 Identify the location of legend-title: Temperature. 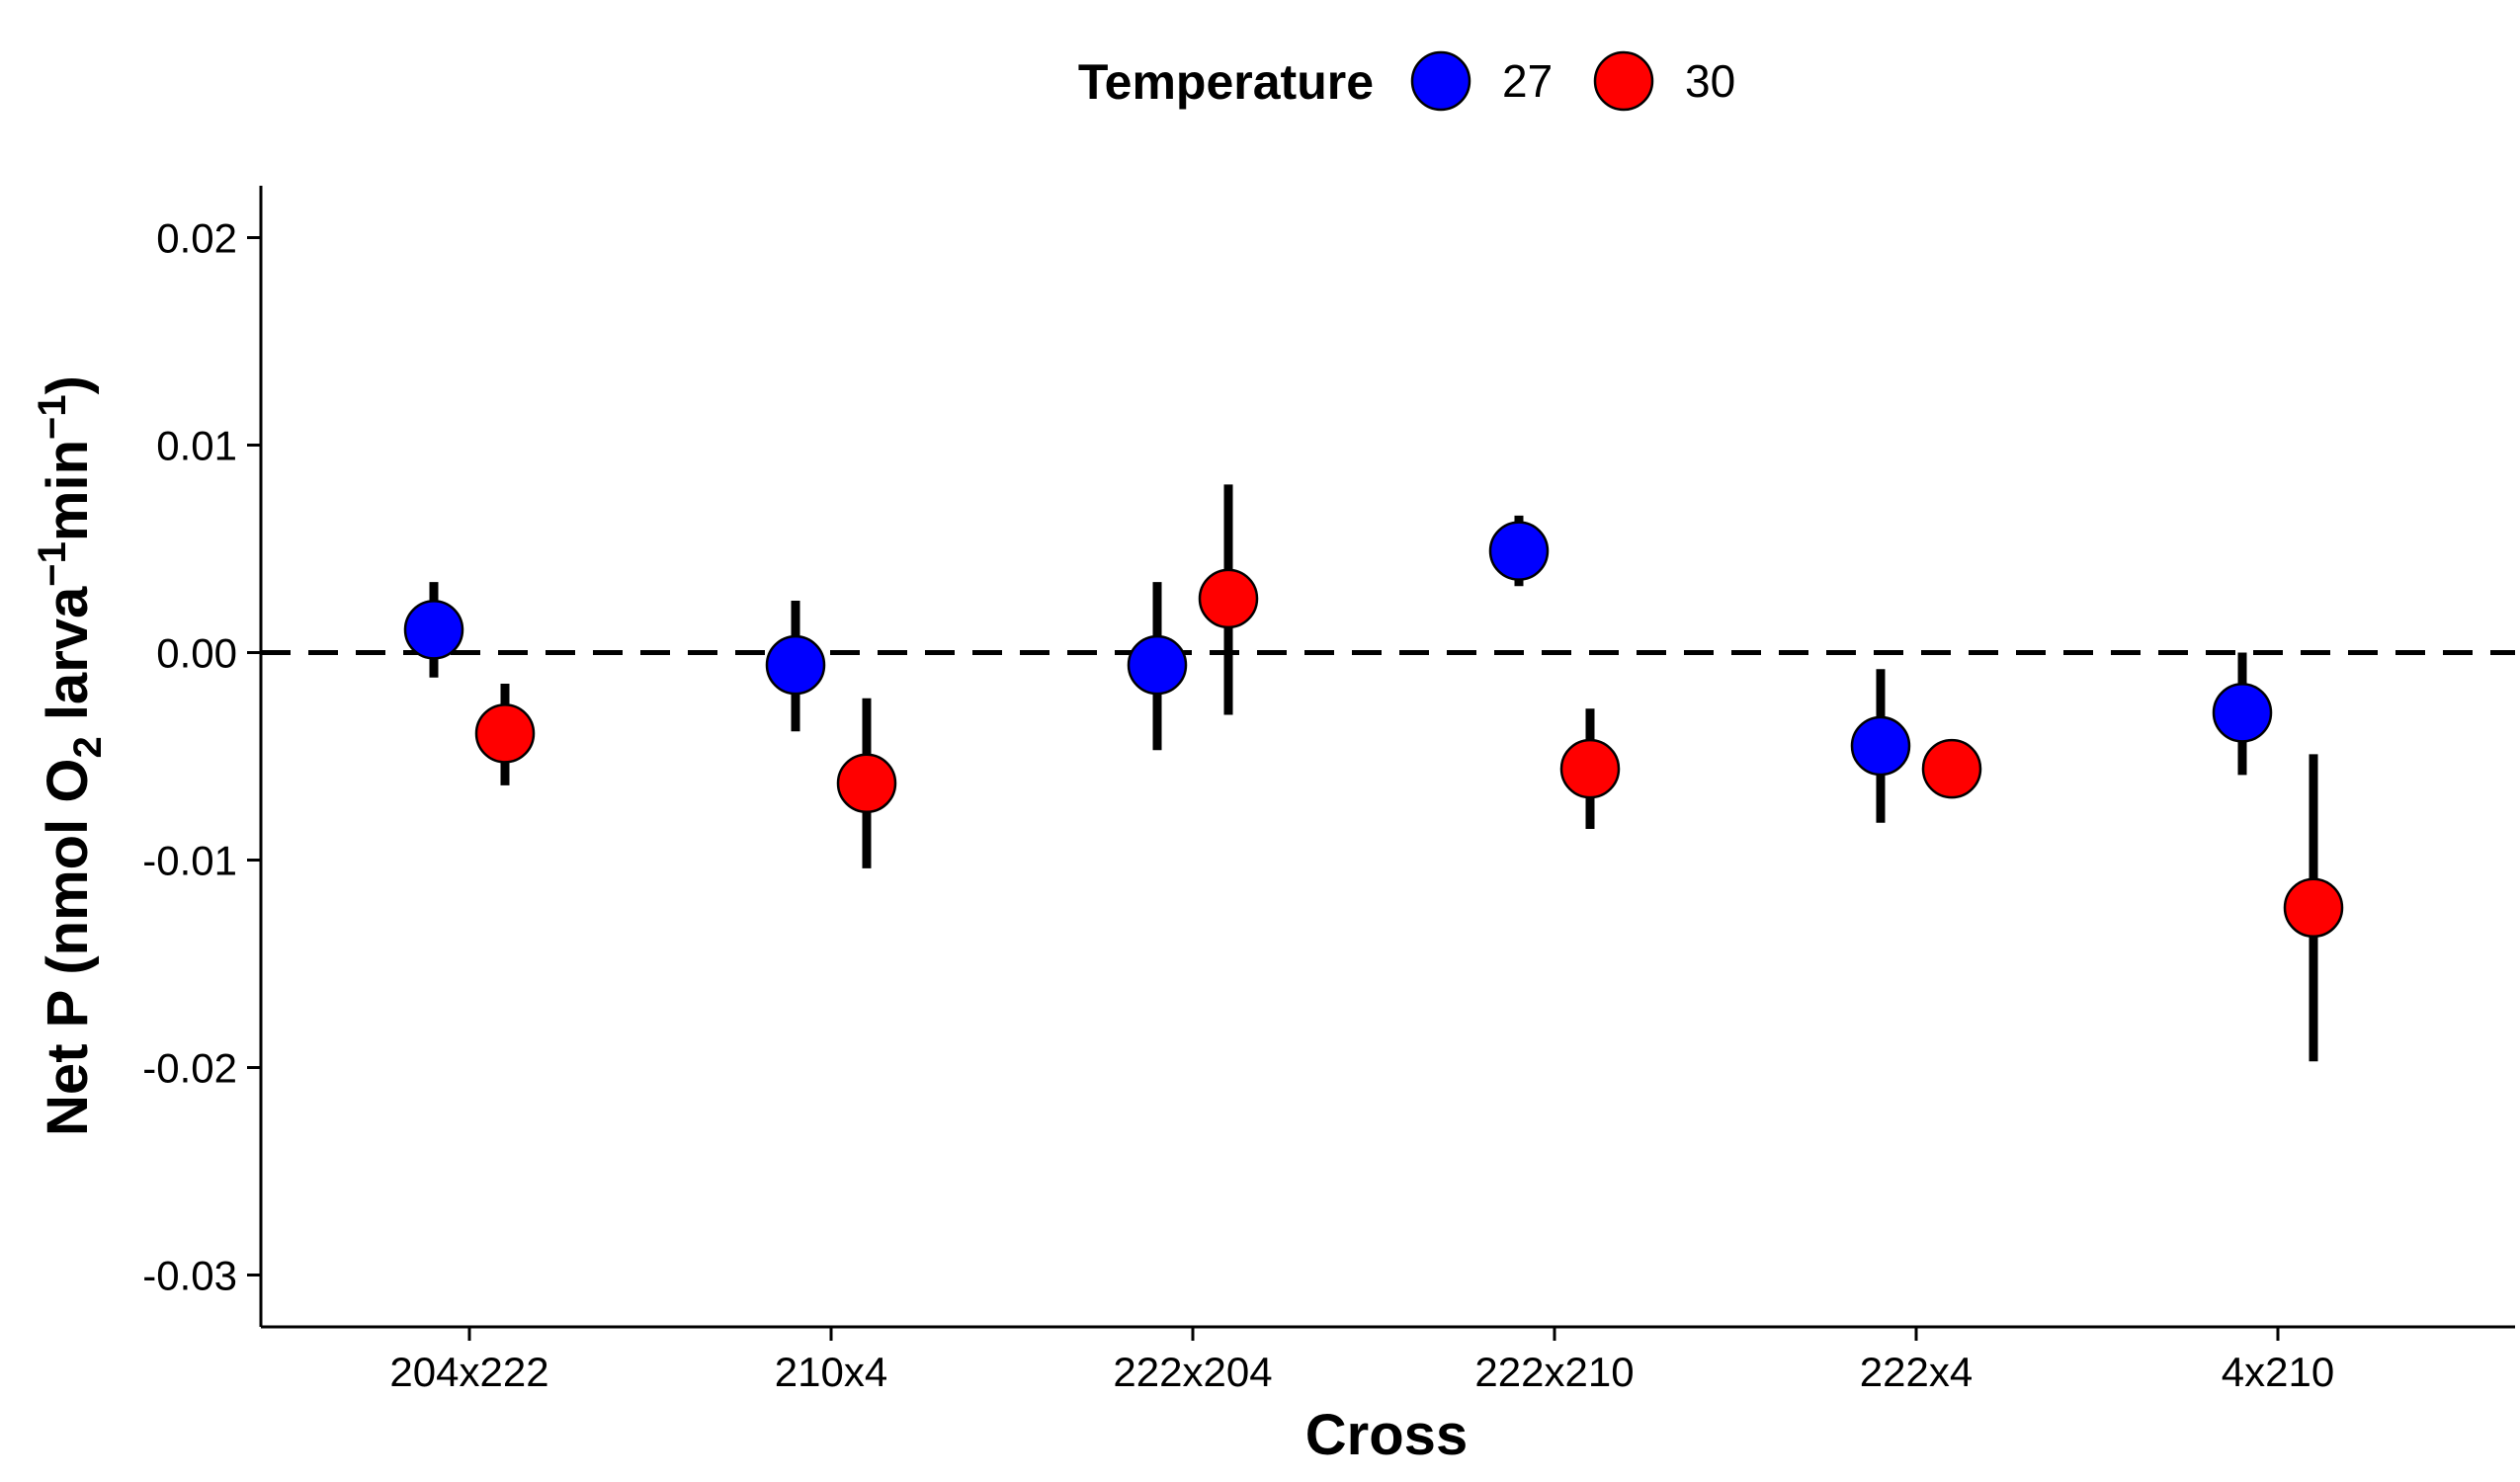
(1226, 82).